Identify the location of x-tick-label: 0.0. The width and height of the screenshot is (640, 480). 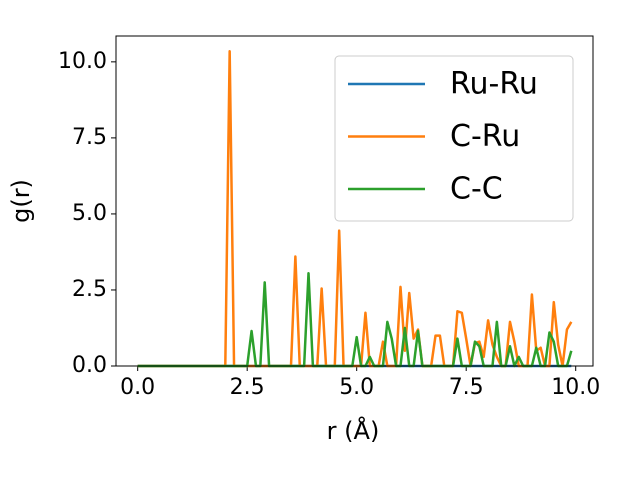
(137, 387).